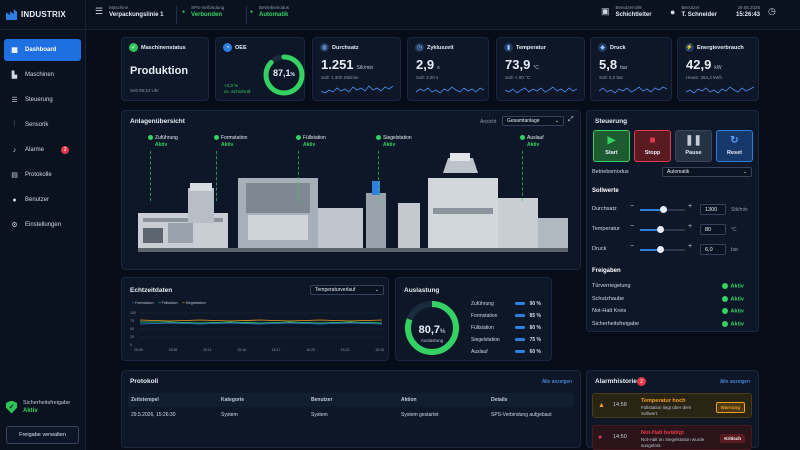  Describe the element at coordinates (42, 75) in the screenshot. I see `sidebar-item-maschinen: ▙ Maschinen` at that location.